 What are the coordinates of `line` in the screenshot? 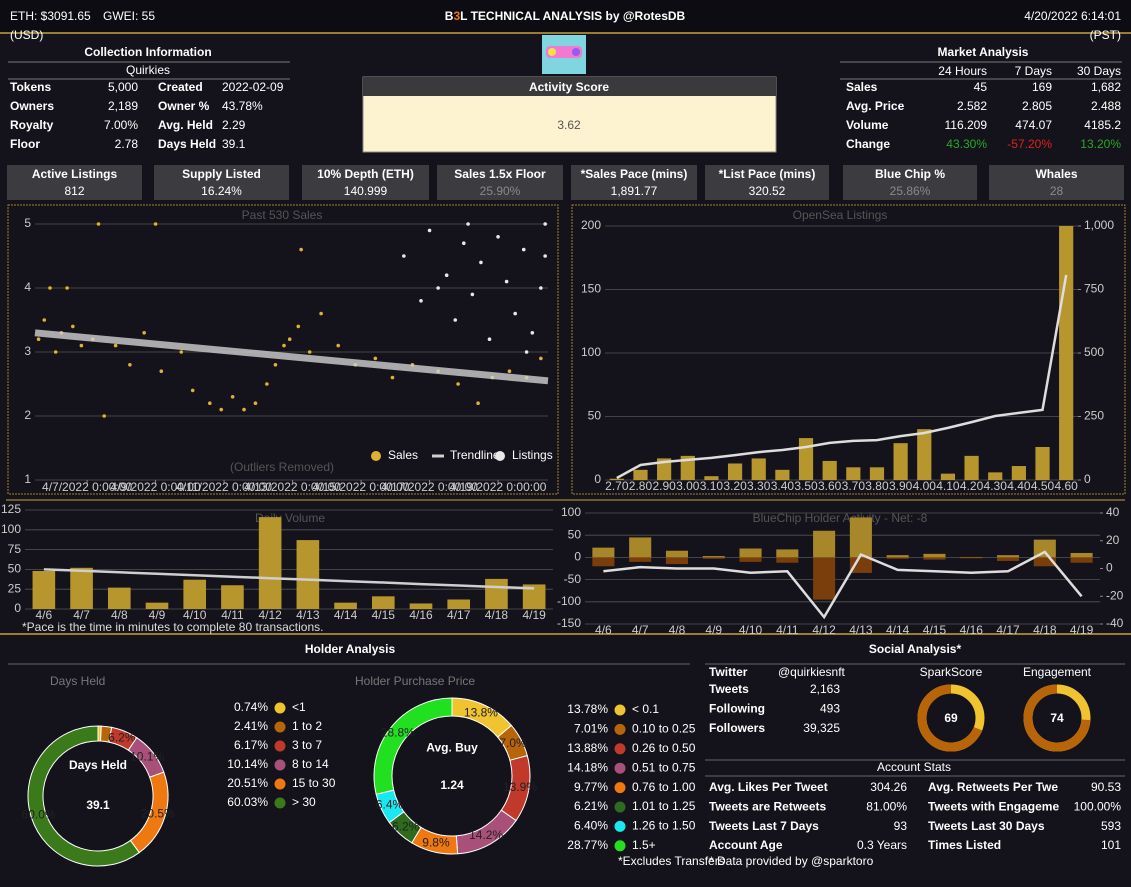 It's located at (843, 585).